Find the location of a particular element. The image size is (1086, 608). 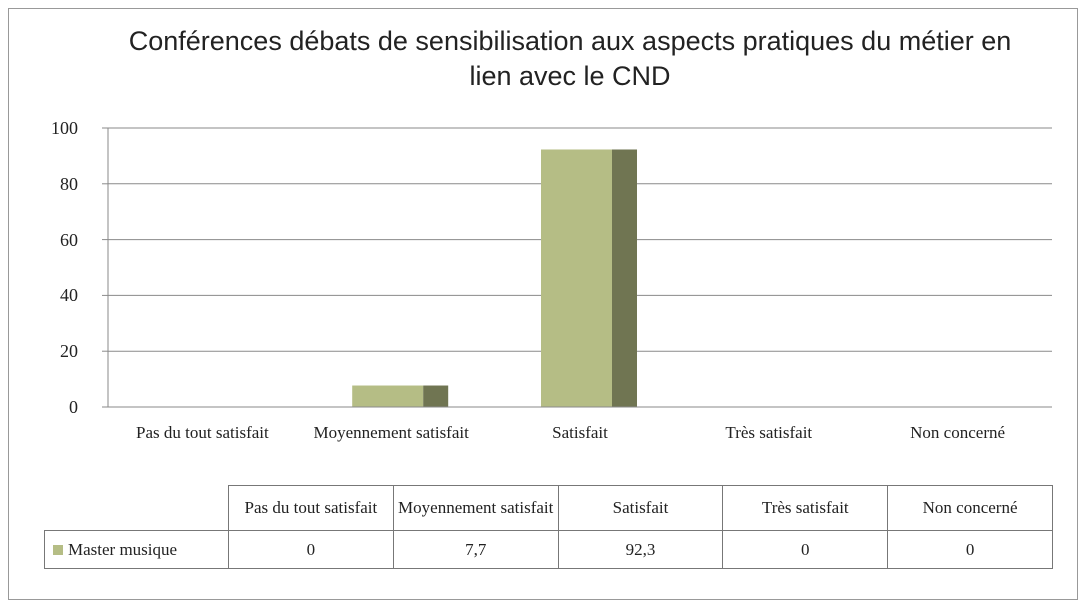

table-series-cell: Master musique is located at coordinates (136, 549).